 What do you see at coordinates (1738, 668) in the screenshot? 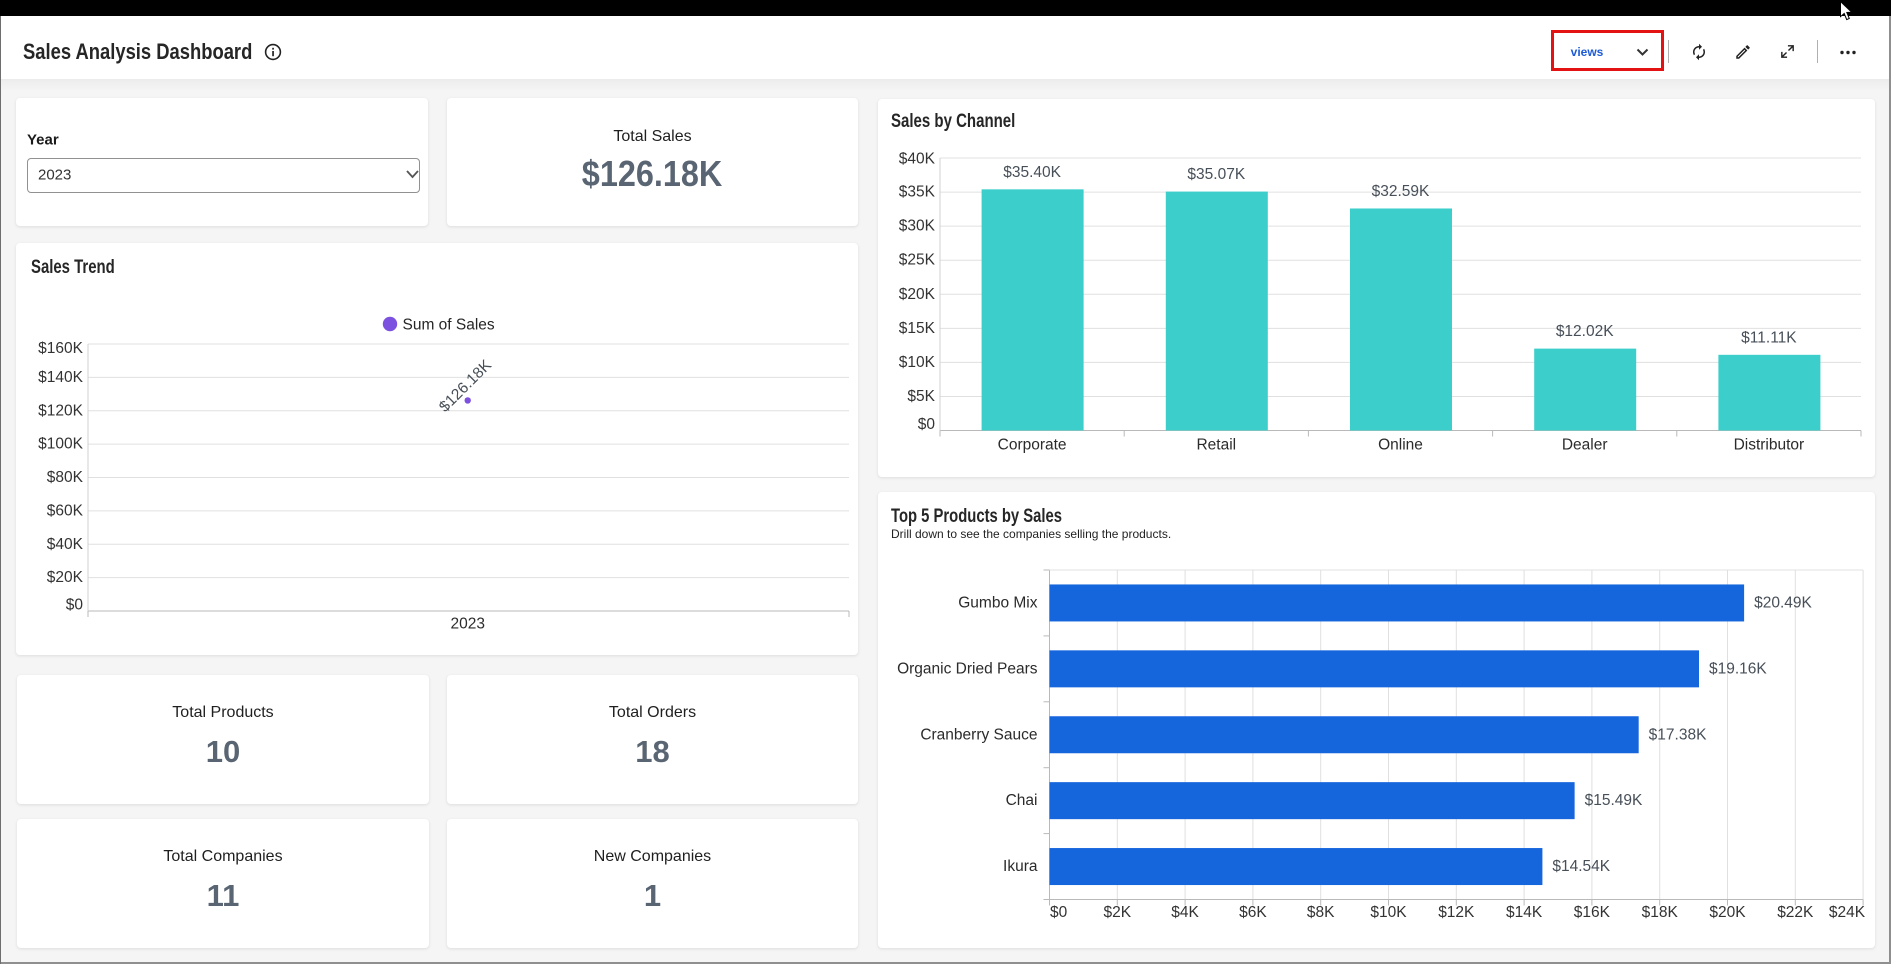
I see `svg-text: $19.16K` at bounding box center [1738, 668].